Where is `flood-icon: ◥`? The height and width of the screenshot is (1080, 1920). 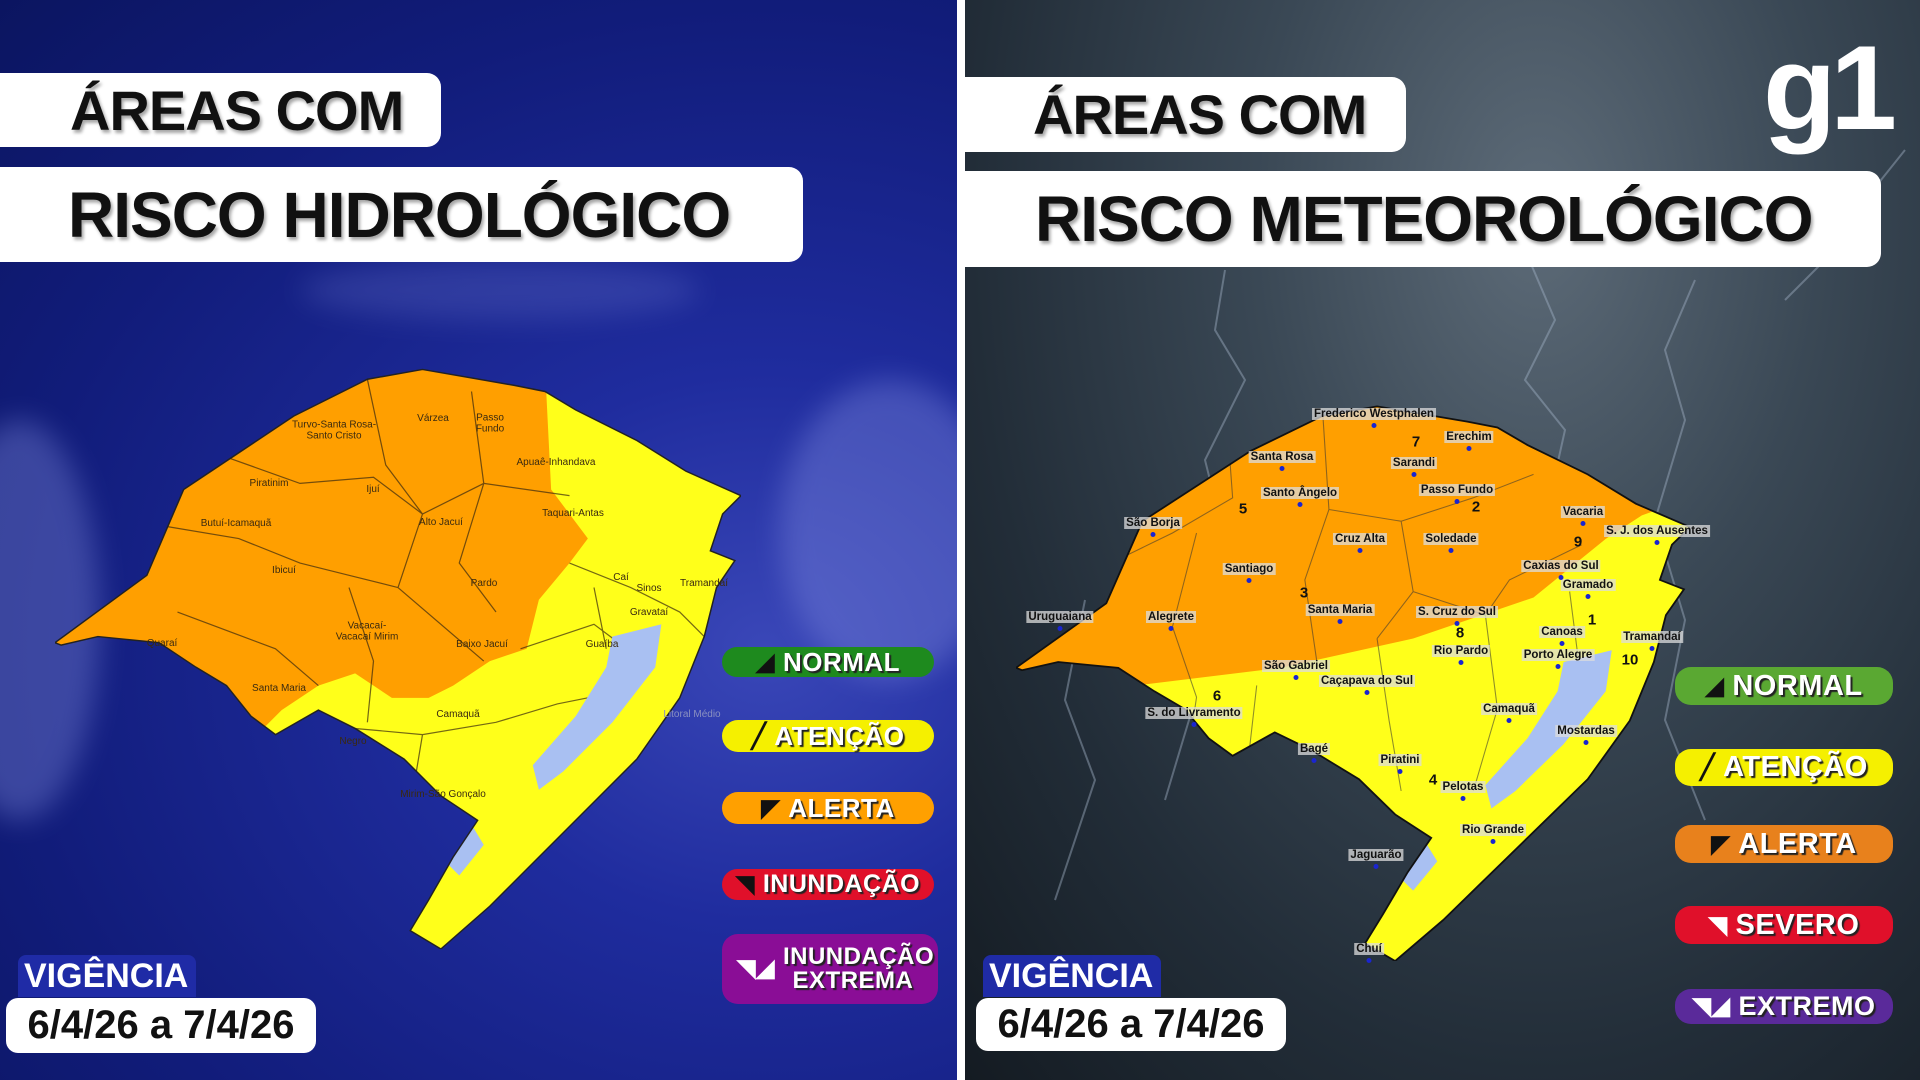
flood-icon: ◥ is located at coordinates (745, 884).